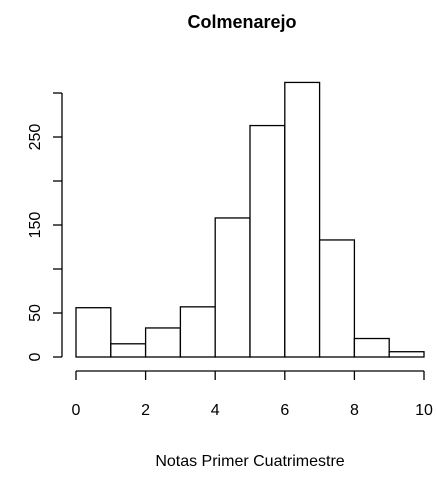 The image size is (437, 477). I want to click on x-tick-label-2: 4, so click(215, 410).